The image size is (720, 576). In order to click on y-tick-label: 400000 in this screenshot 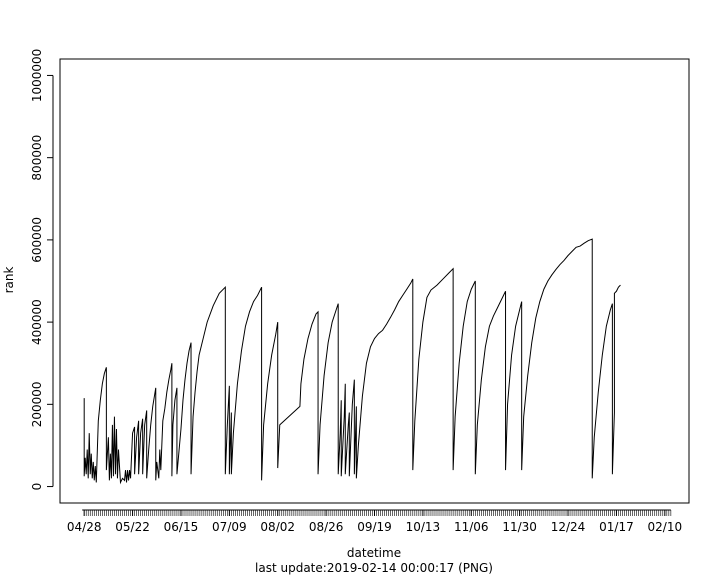, I will do `click(37, 322)`.